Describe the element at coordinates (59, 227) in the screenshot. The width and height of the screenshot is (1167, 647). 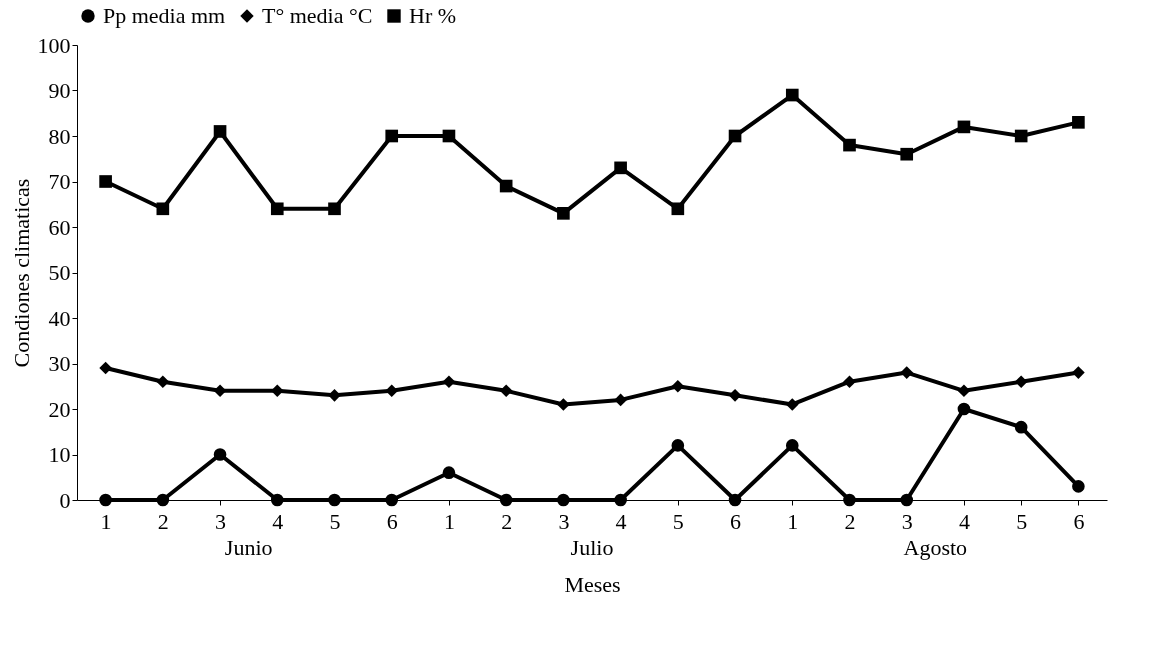
I see `y-tick-label: 60` at that location.